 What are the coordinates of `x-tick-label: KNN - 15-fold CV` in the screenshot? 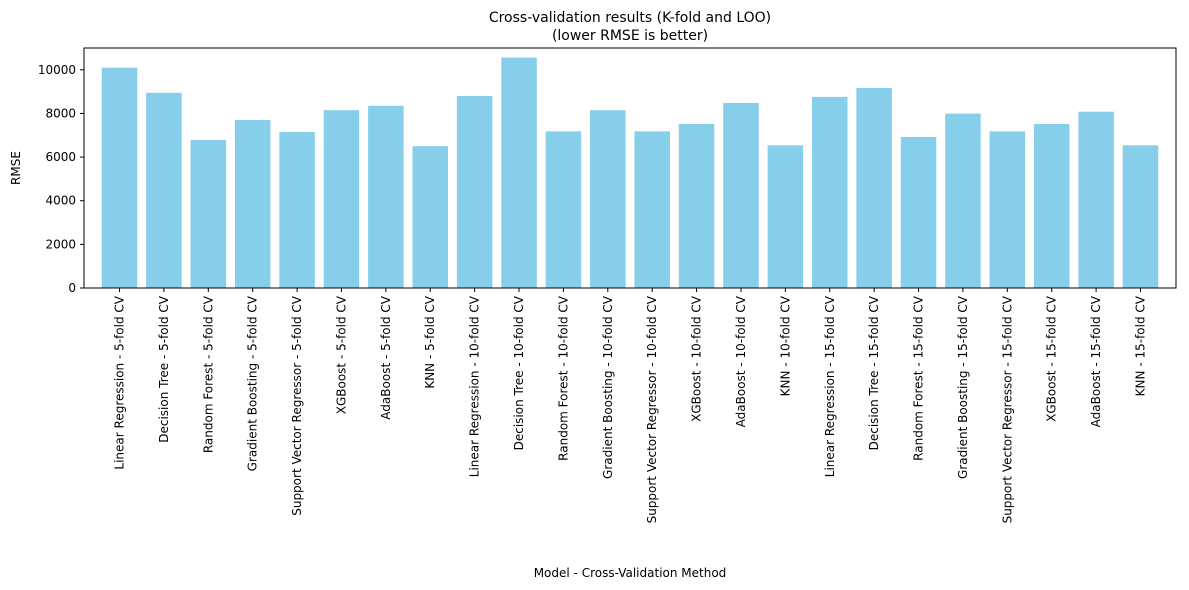 It's located at (1140, 345).